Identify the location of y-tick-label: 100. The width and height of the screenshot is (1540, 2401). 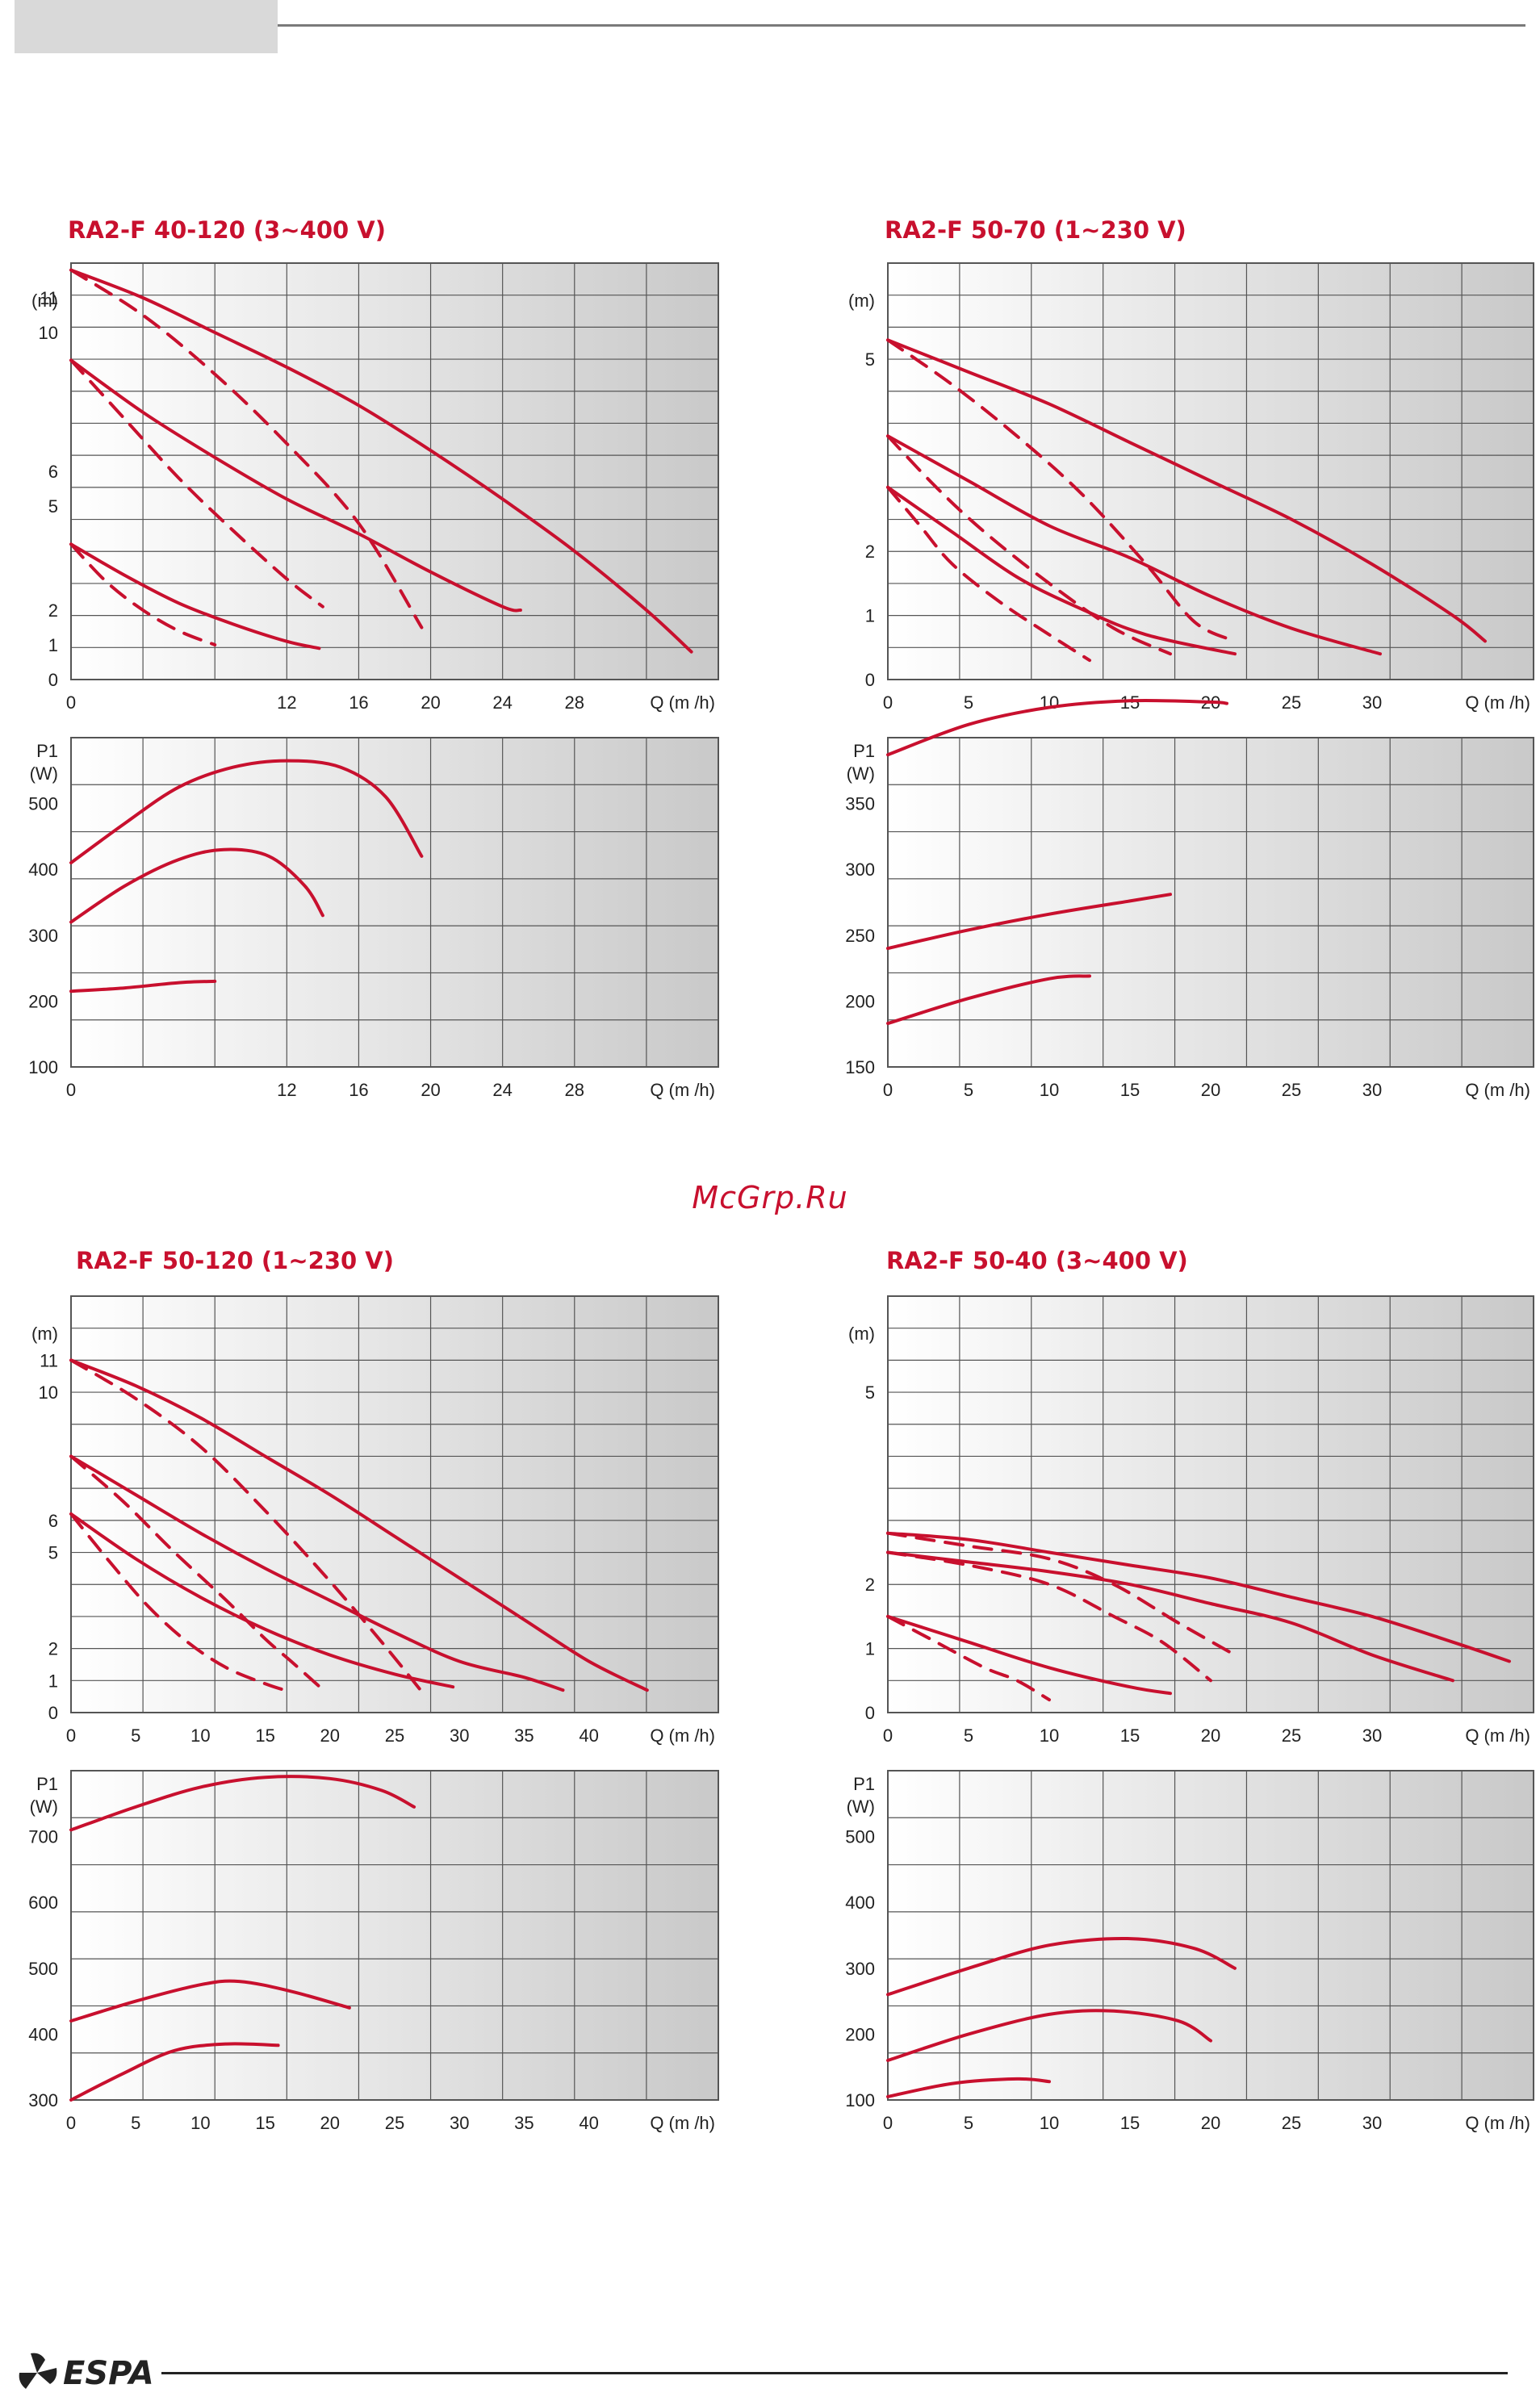
(43, 1067).